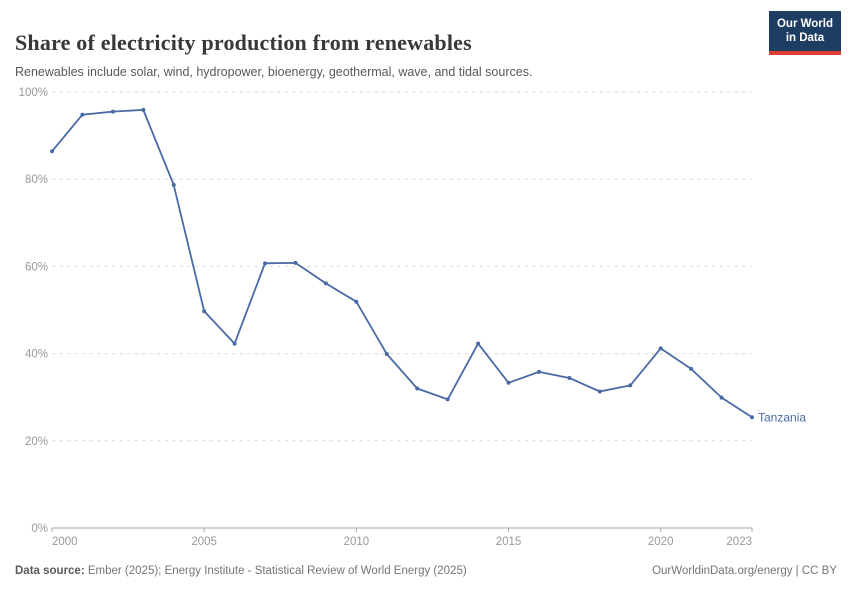 The height and width of the screenshot is (600, 850). Describe the element at coordinates (805, 37) in the screenshot. I see `owid-logo-line2: in Data` at that location.